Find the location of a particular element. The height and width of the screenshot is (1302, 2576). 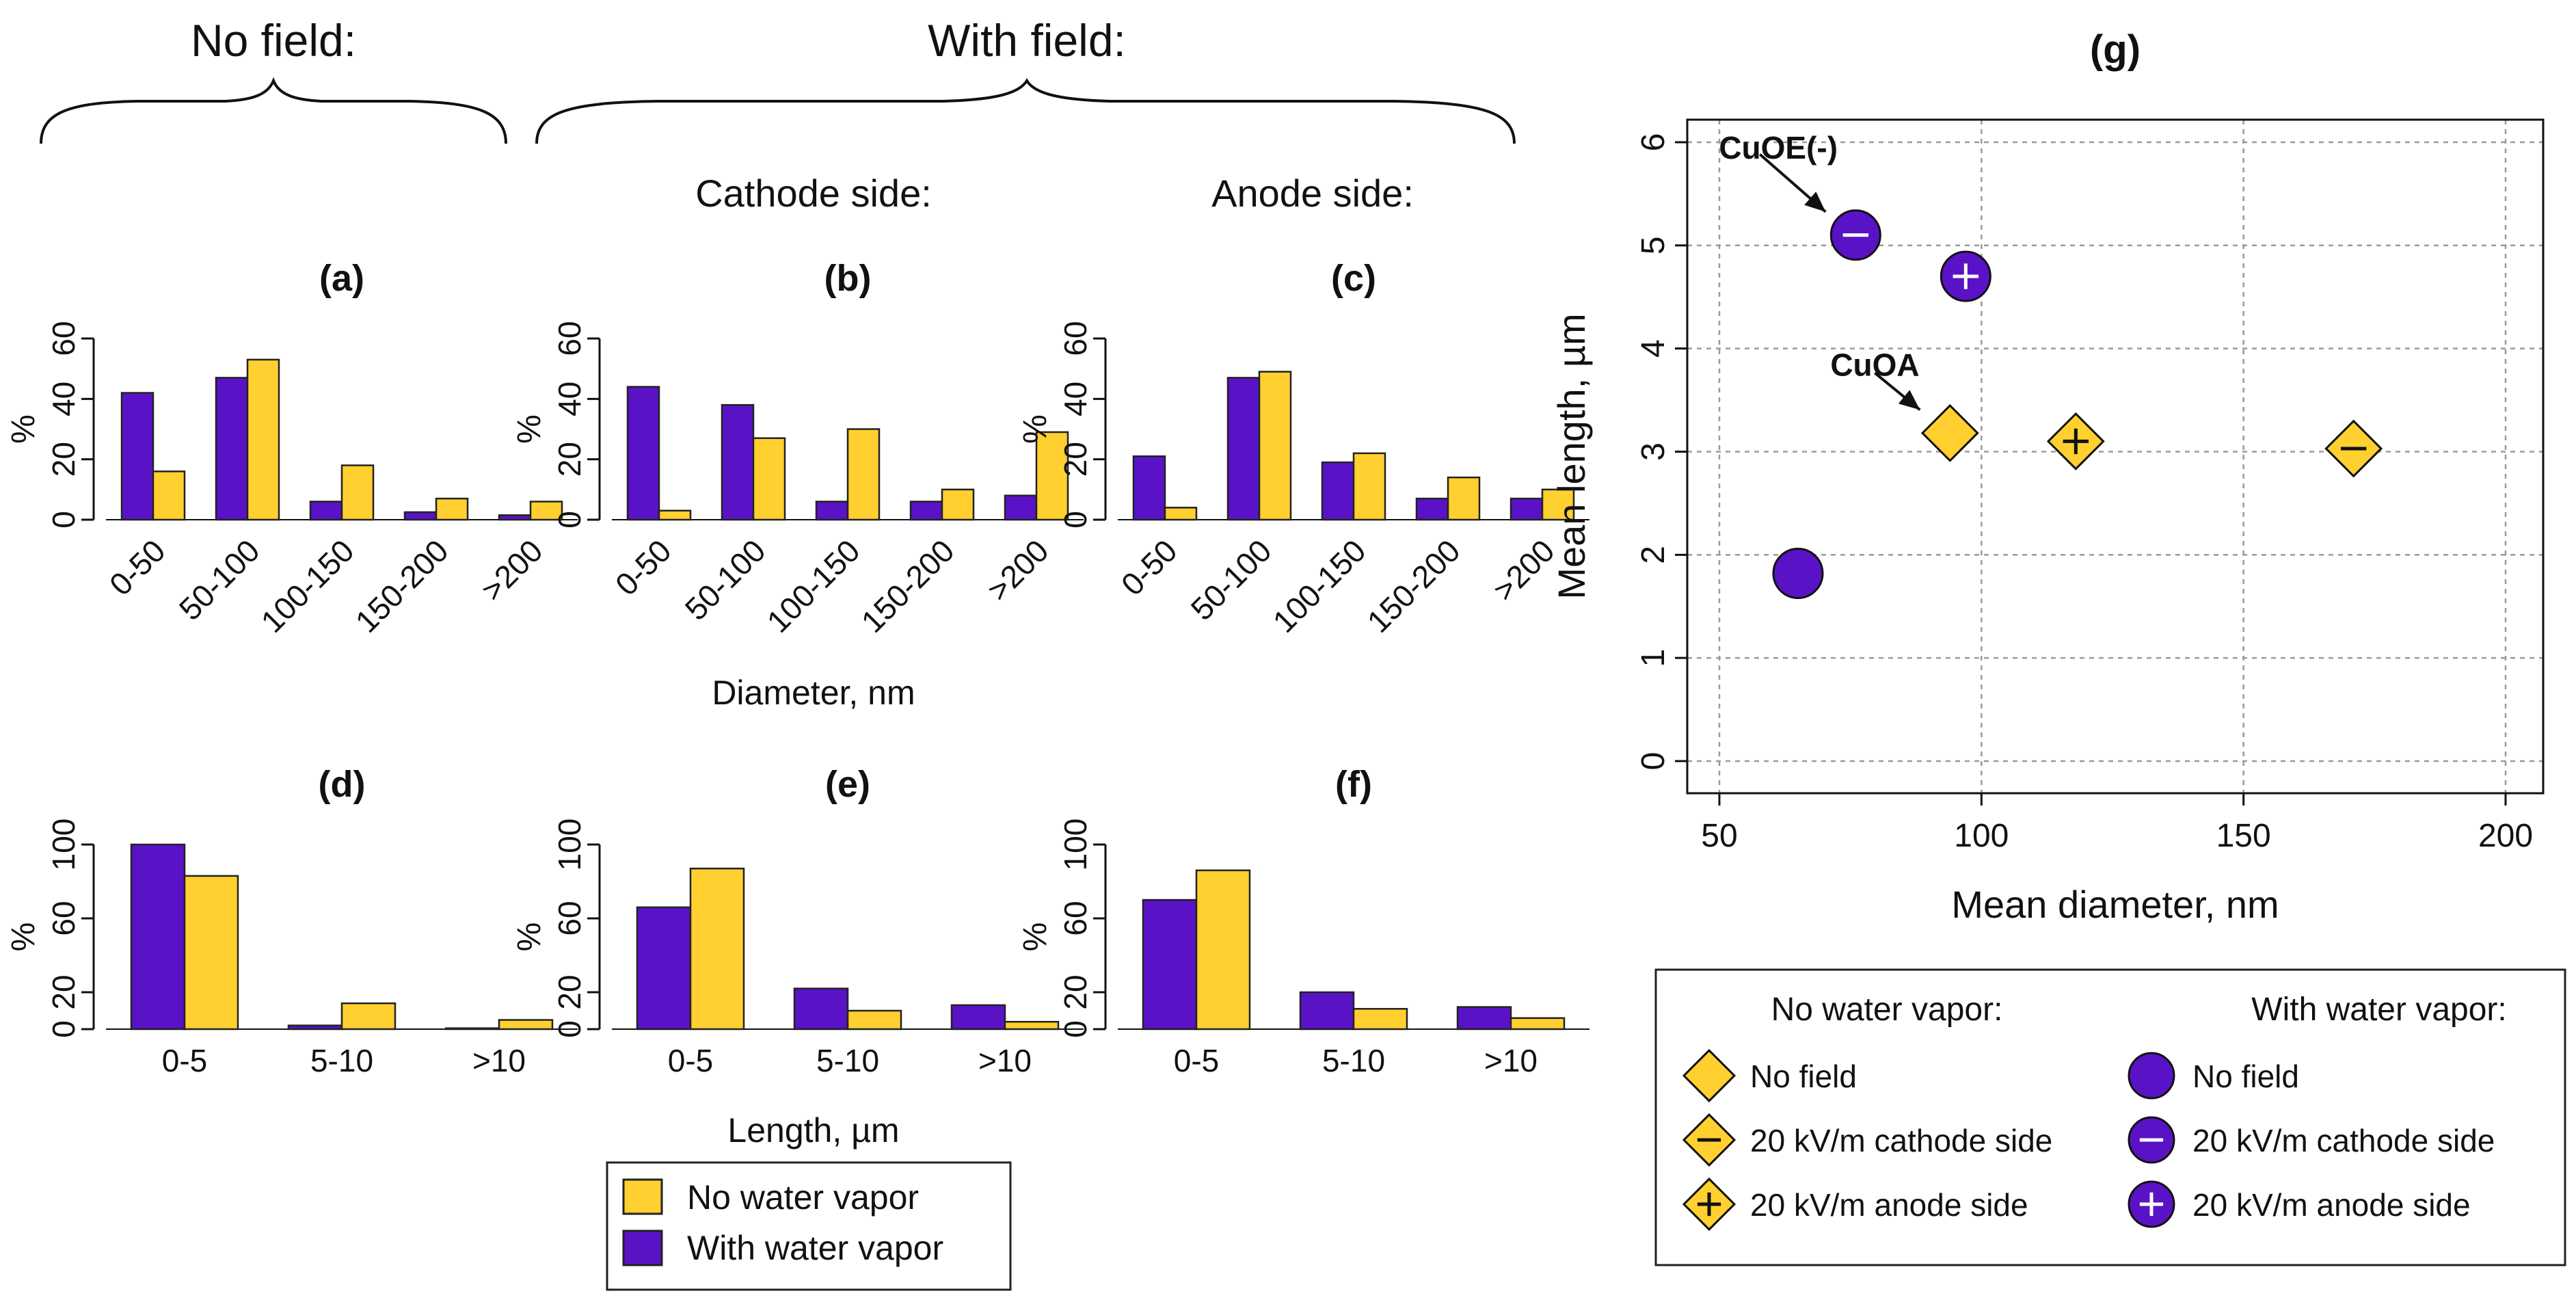

brace-with-field is located at coordinates (1025, 111).